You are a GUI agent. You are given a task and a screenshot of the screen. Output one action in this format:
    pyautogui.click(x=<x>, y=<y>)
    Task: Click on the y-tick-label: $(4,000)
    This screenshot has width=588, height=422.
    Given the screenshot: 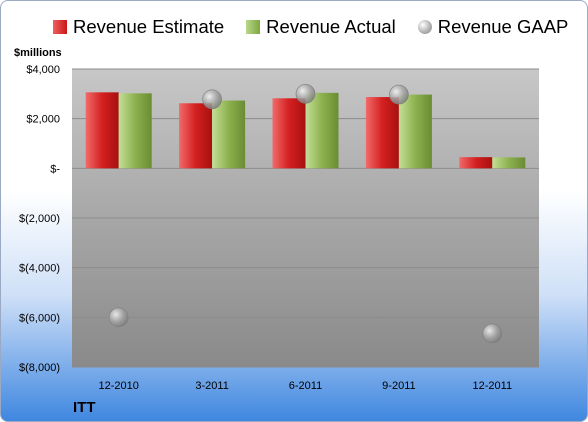 What is the action you would take?
    pyautogui.click(x=39, y=269)
    